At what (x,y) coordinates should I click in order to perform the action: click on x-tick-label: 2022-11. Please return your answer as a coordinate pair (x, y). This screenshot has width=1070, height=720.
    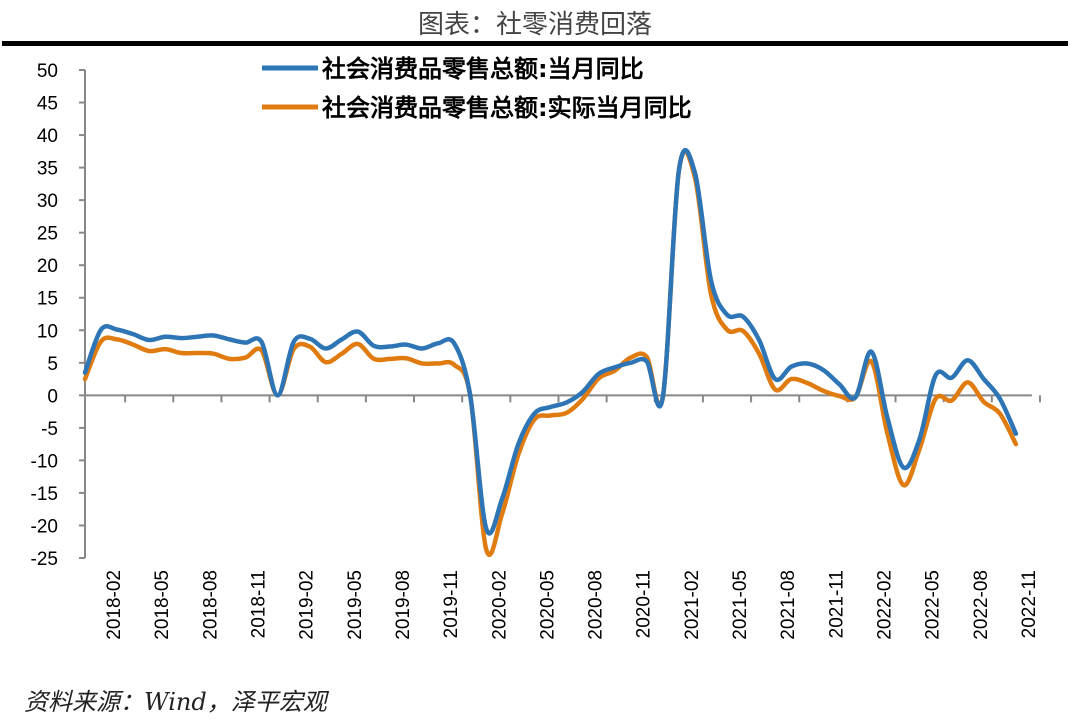
    Looking at the image, I should click on (1029, 604).